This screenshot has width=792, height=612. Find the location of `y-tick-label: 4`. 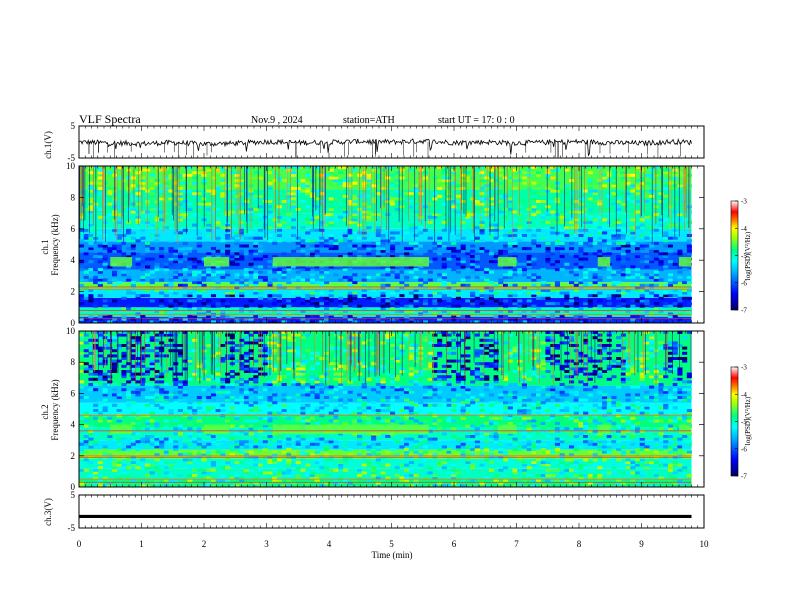

y-tick-label: 4 is located at coordinates (73, 260).